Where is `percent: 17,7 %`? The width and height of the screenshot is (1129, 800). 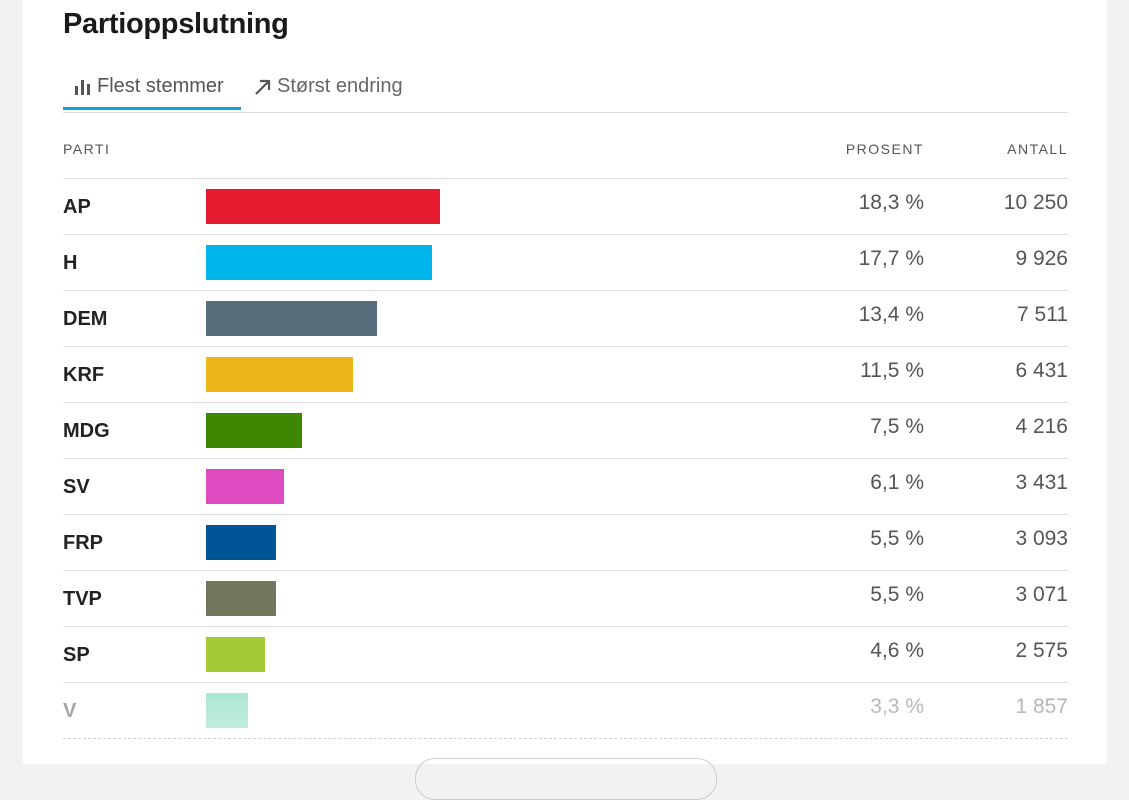 percent: 17,7 % is located at coordinates (891, 258).